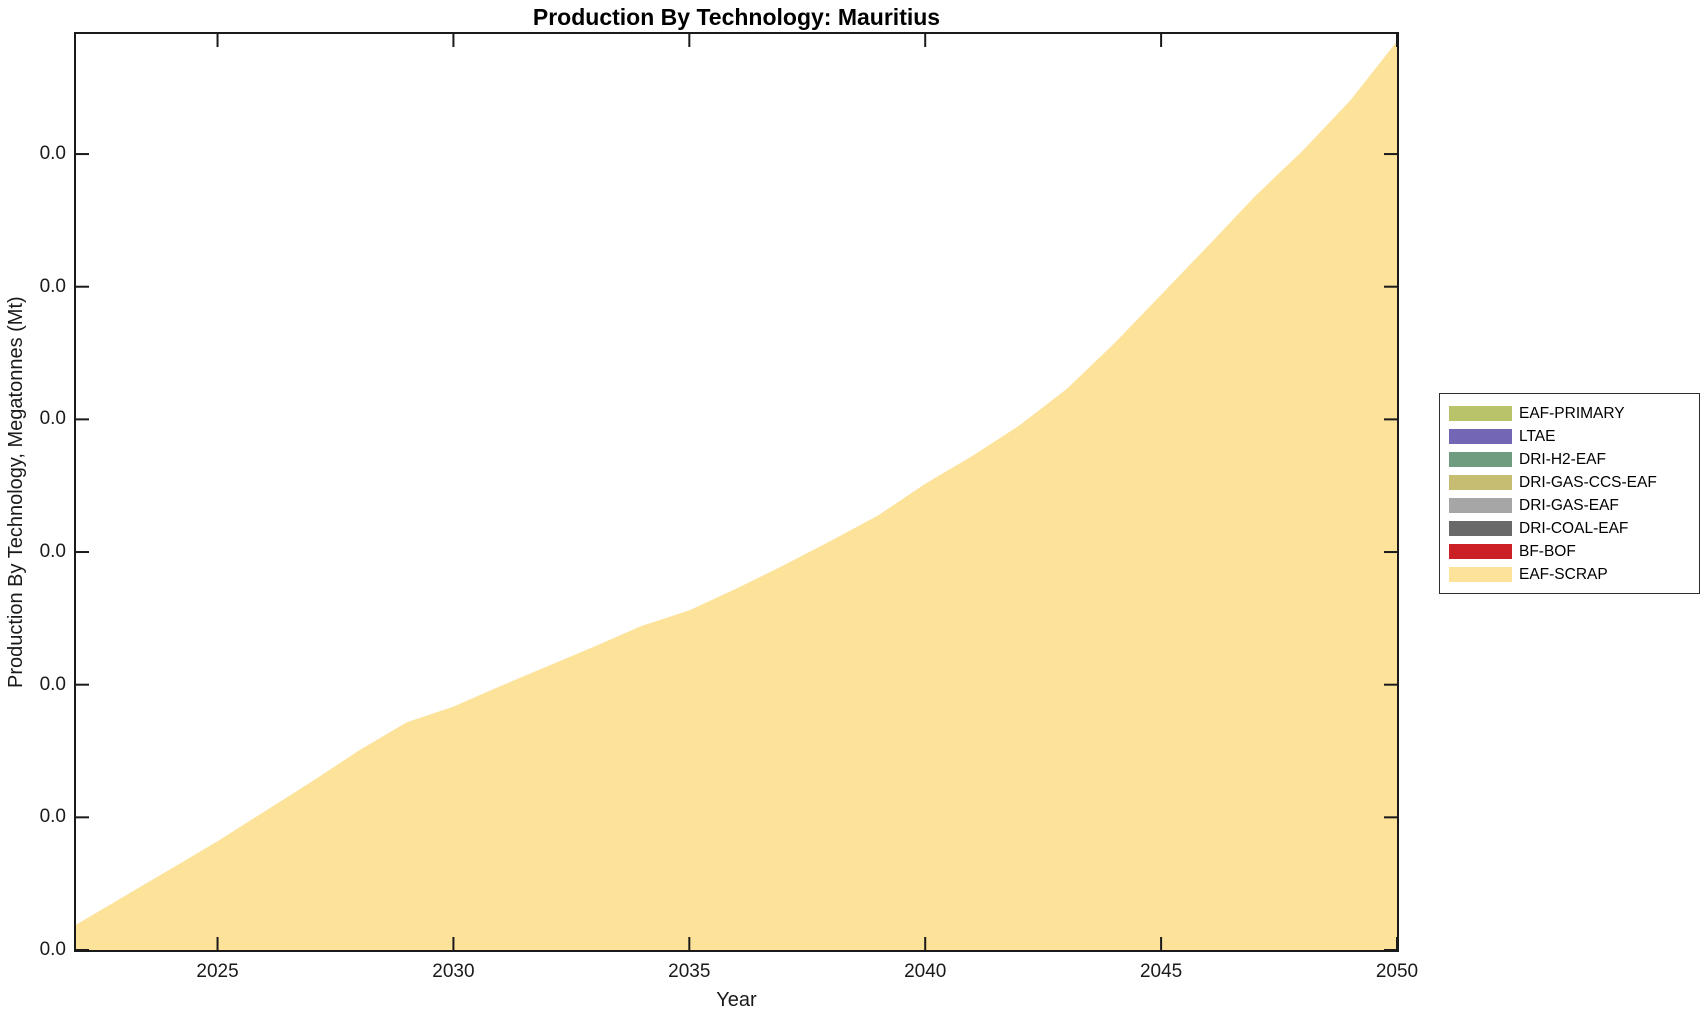 This screenshot has height=1020, width=1703. Describe the element at coordinates (1161, 971) in the screenshot. I see `x-tick-label: 2045` at that location.